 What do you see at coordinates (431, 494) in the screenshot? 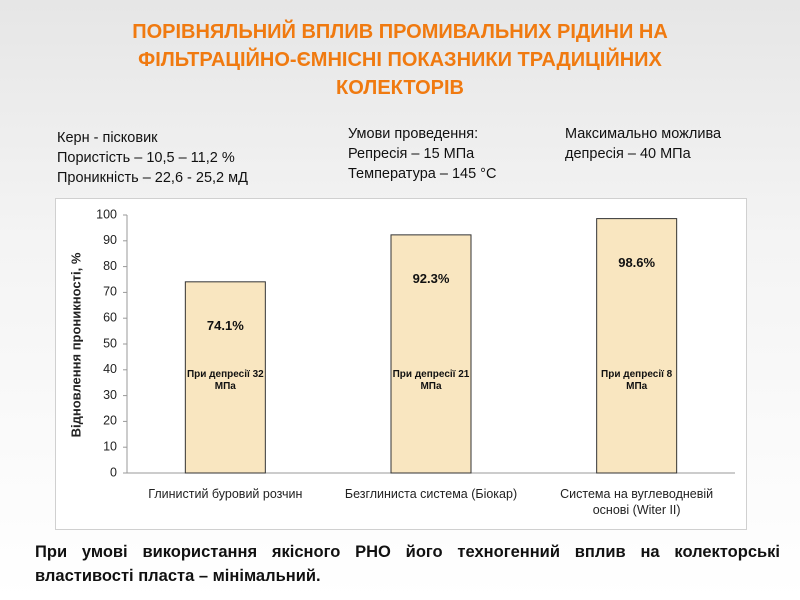
I see `x-tick-label: Безглиниста система (Біокар)` at bounding box center [431, 494].